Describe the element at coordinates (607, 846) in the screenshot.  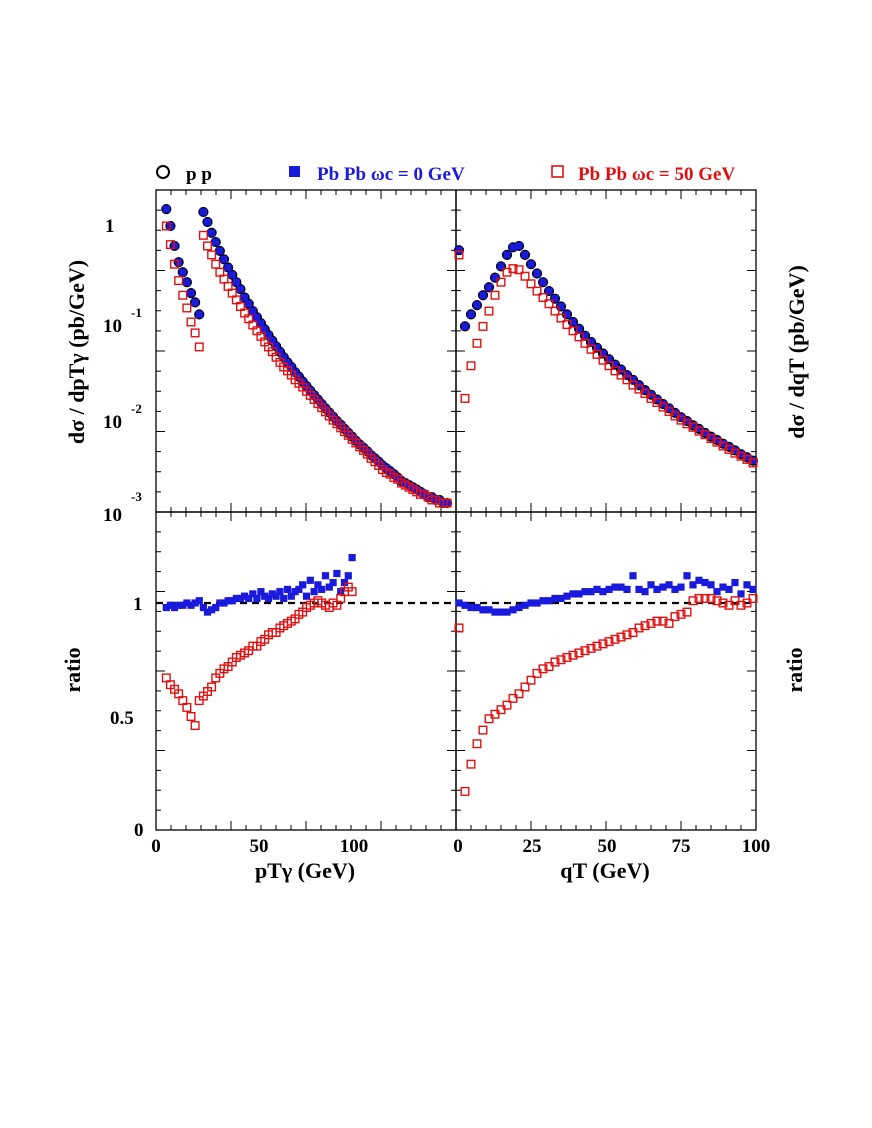
I see `xtick-label-right-50: 50` at that location.